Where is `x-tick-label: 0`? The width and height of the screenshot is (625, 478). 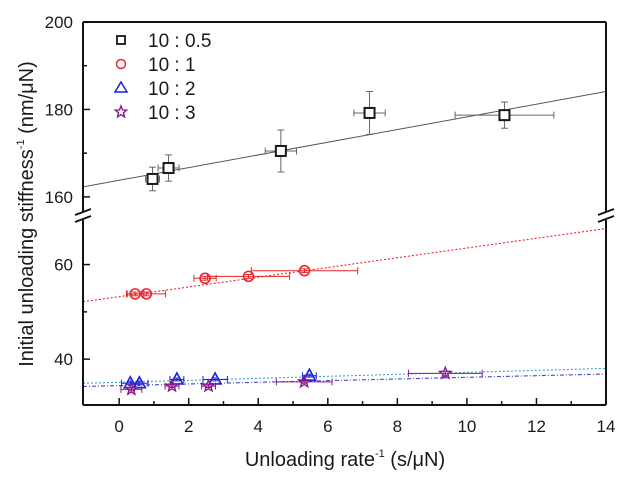 x-tick-label: 0 is located at coordinates (118, 426).